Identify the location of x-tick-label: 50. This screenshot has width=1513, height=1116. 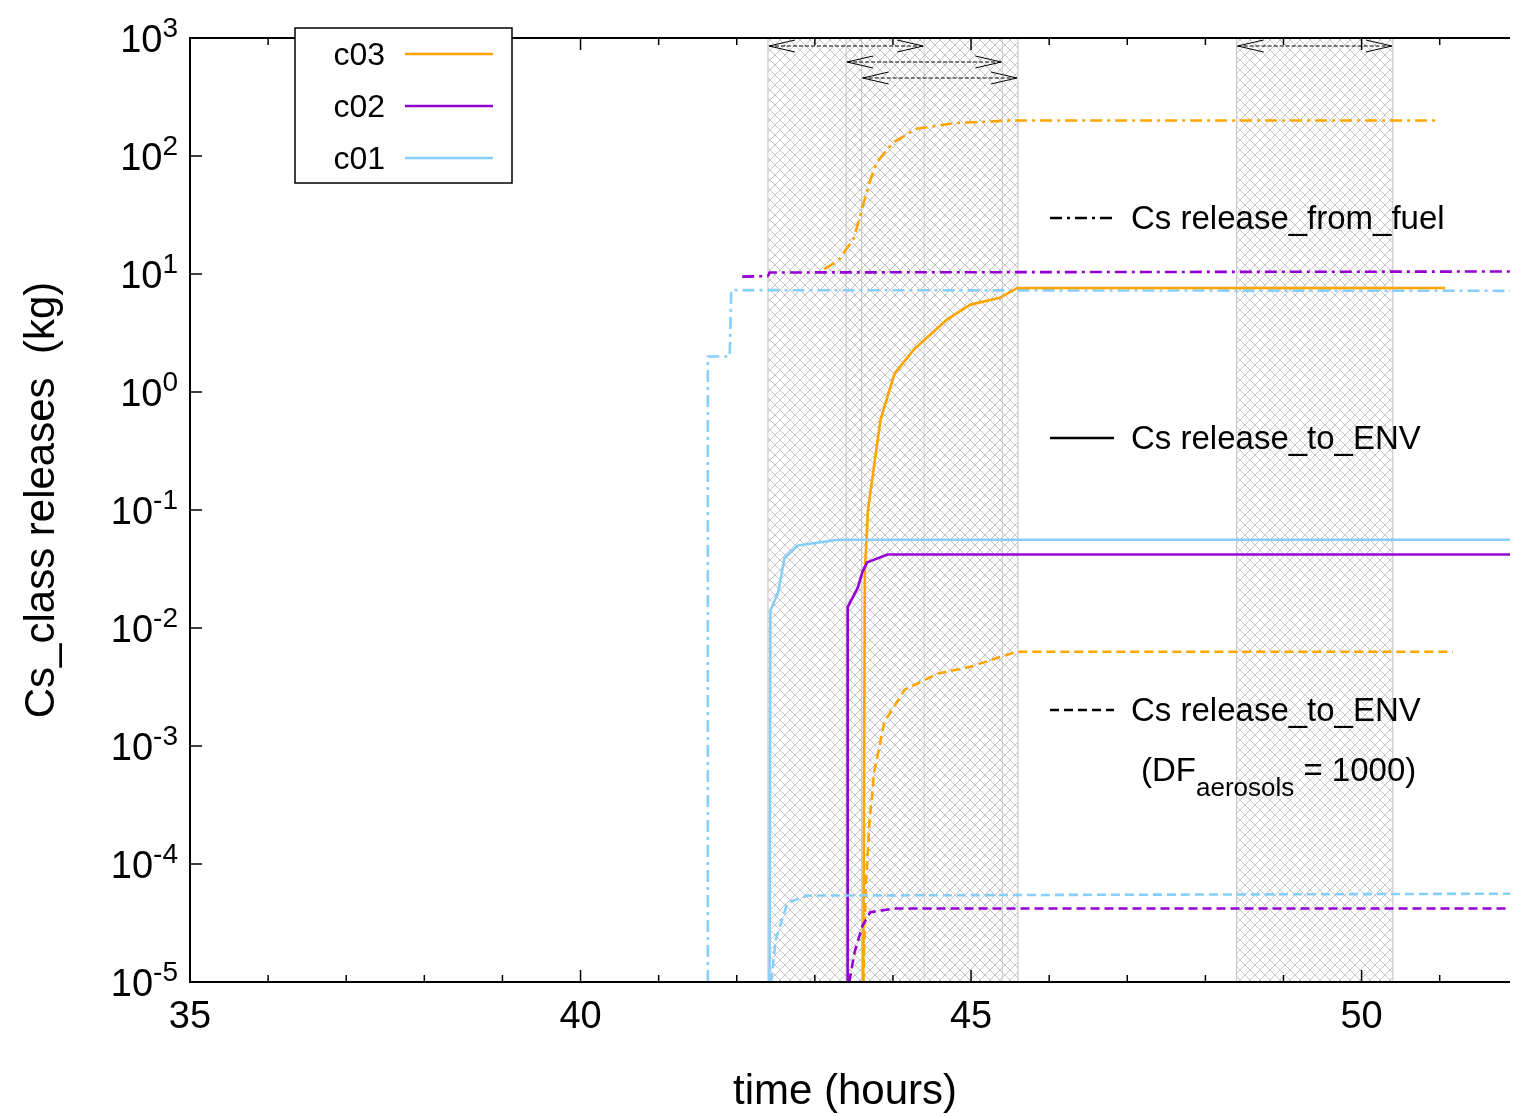
(1361, 1015).